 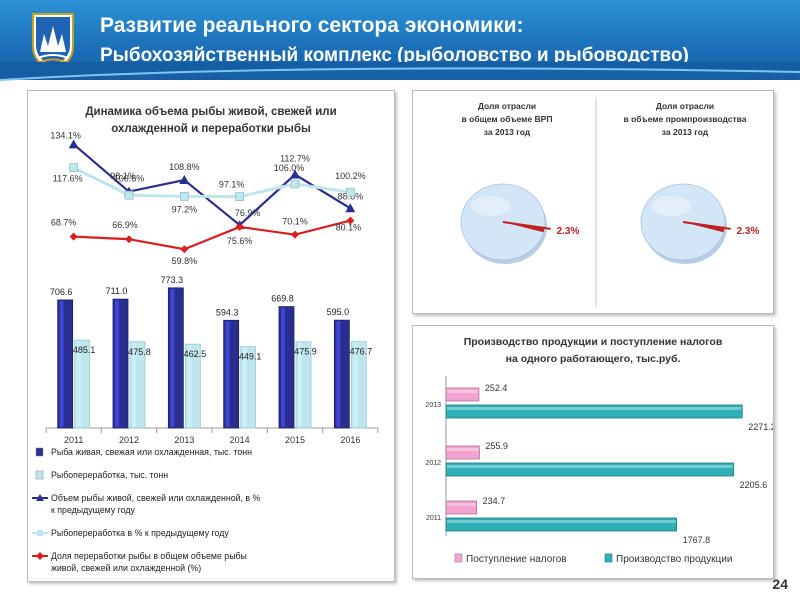 What do you see at coordinates (172, 280) in the screenshot?
I see `bar-fish-live-label: 773.3` at bounding box center [172, 280].